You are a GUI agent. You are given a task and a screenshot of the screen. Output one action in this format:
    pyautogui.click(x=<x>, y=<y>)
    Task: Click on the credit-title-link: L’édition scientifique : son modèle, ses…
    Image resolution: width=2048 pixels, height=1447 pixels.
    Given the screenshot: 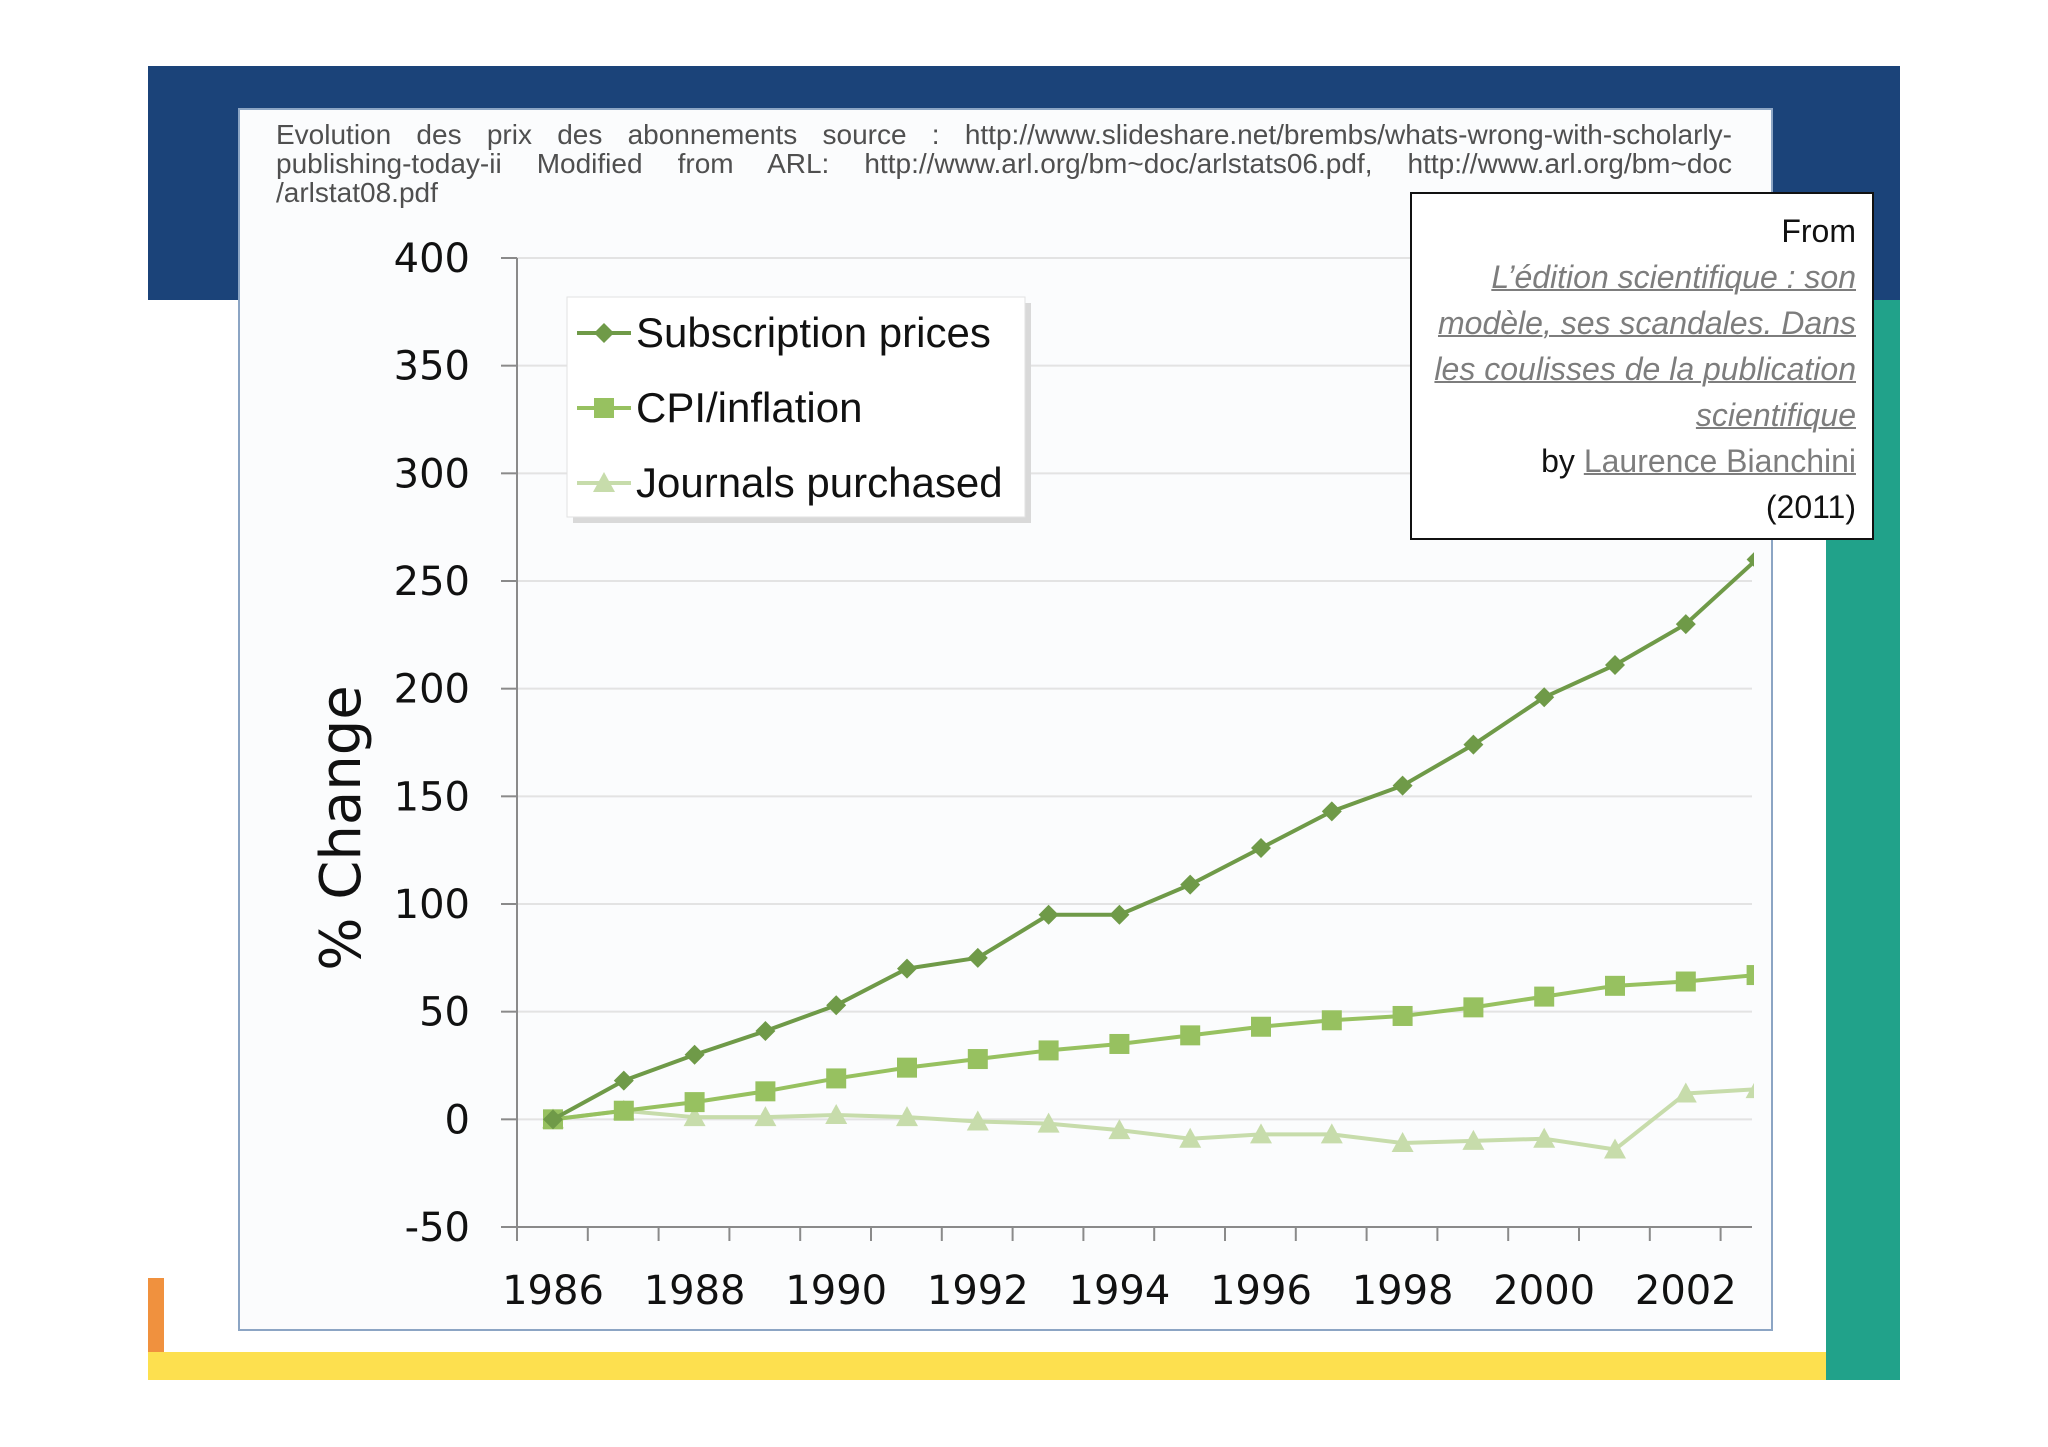 What is the action you would take?
    pyautogui.click(x=1645, y=346)
    